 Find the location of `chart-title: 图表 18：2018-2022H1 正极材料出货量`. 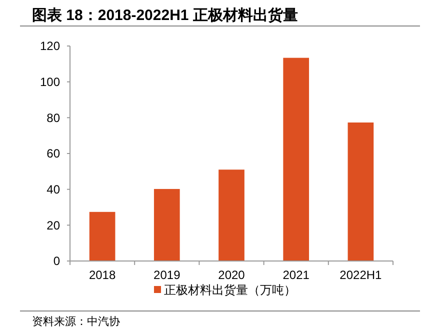

chart-title: 图表 18：2018-2022H1 正极材料出货量 is located at coordinates (165, 15).